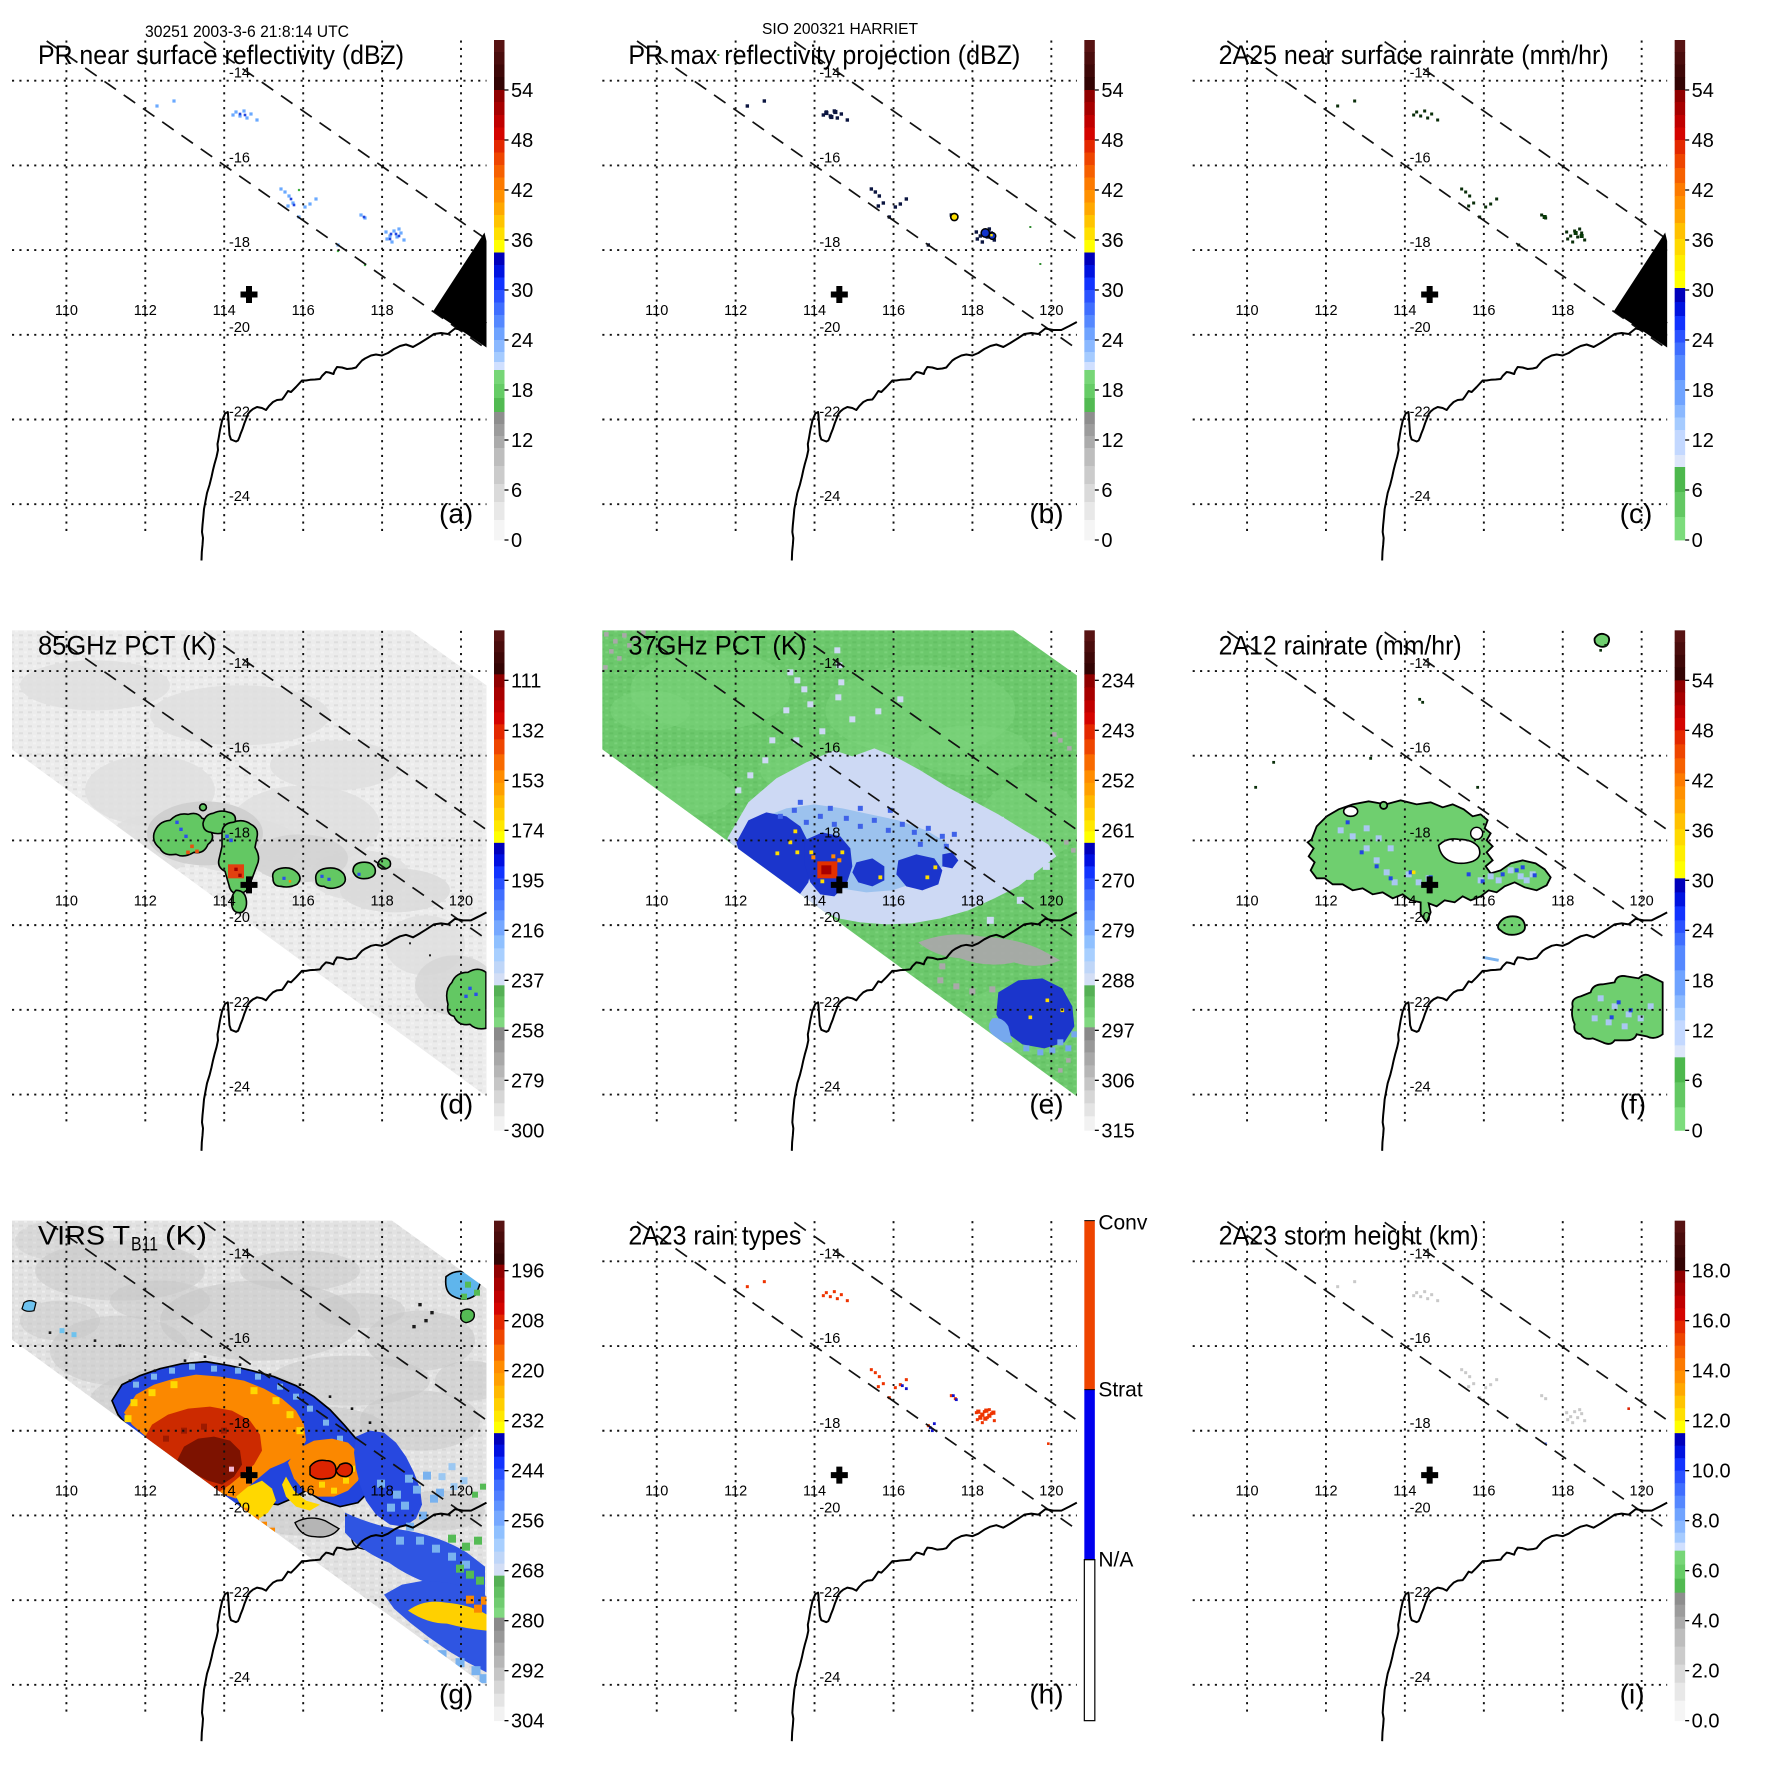 The image size is (1771, 1776). Describe the element at coordinates (1117, 731) in the screenshot. I see `svg-text: 243` at that location.